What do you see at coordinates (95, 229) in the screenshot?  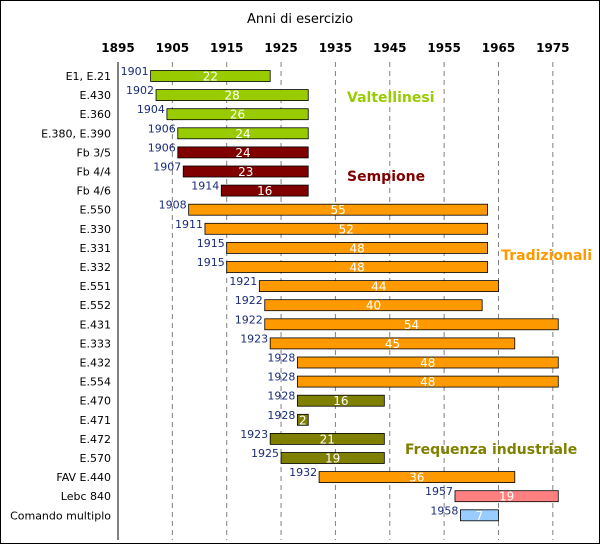 I see `category-label: E.330` at bounding box center [95, 229].